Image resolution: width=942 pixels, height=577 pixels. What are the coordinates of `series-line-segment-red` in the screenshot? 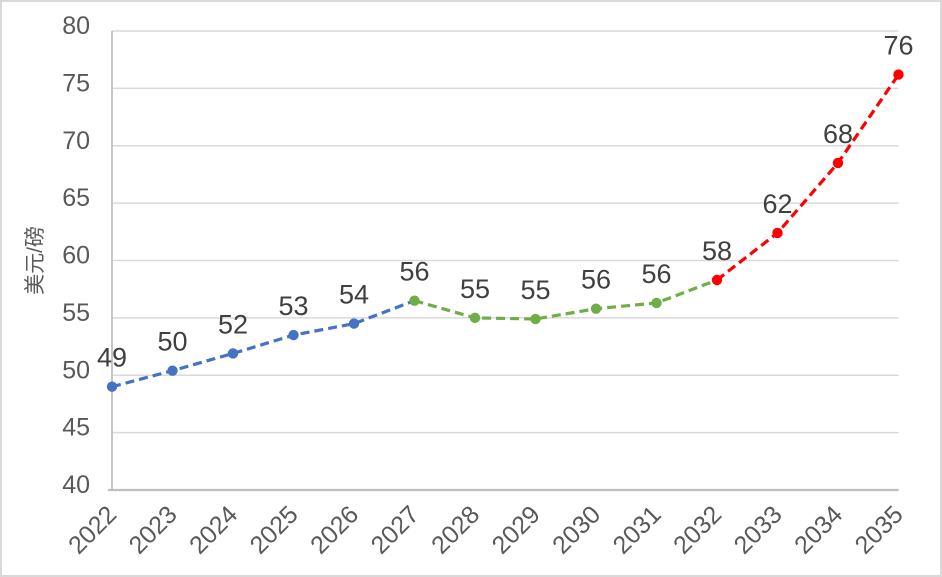 It's located at (808, 177).